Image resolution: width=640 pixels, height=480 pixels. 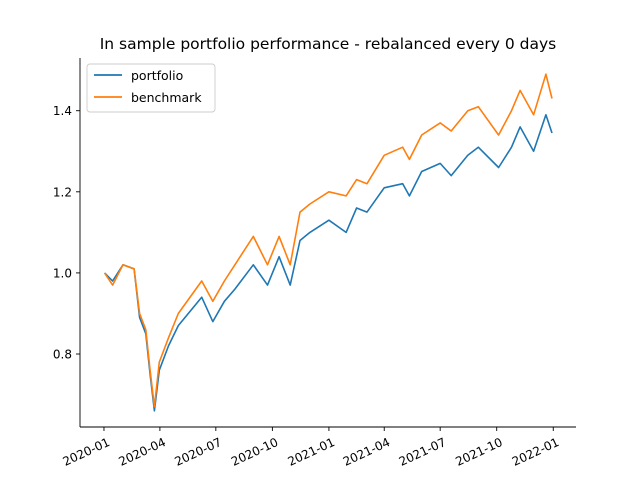 What do you see at coordinates (62, 111) in the screenshot?
I see `y-tick-label: 1.4` at bounding box center [62, 111].